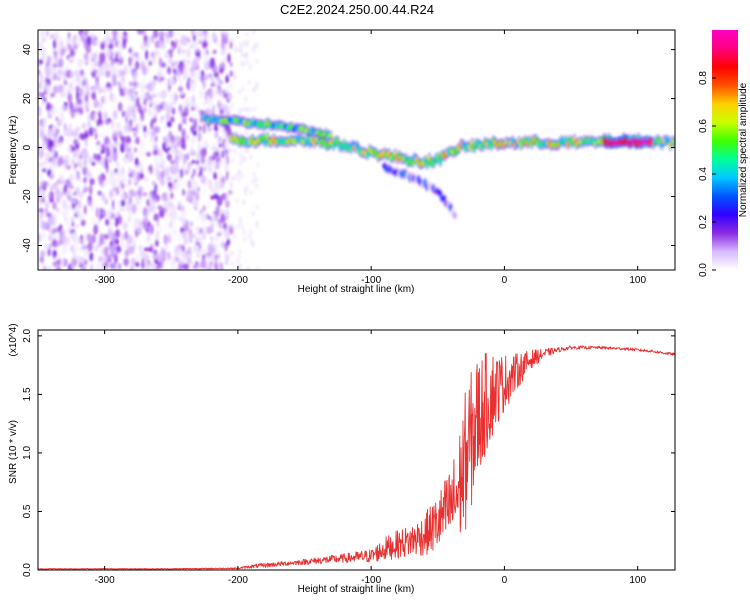 This screenshot has height=600, width=750. What do you see at coordinates (27, 511) in the screenshot?
I see `snr-y-tick-label: 0.5` at bounding box center [27, 511].